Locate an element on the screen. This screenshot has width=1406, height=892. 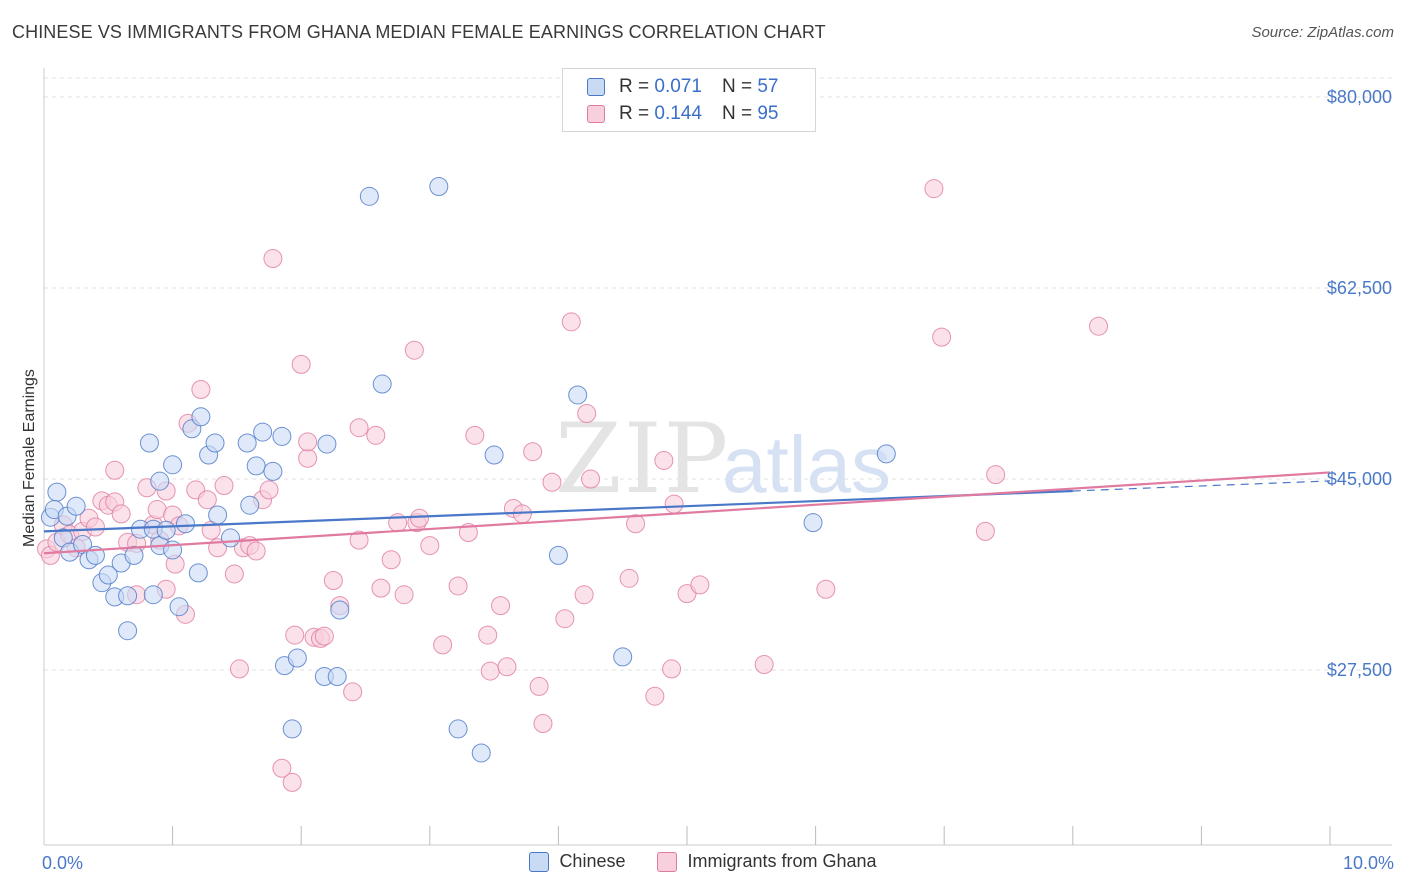
legend-row-ghana: R = 0.144 N = 95 is located at coordinates (682, 114).